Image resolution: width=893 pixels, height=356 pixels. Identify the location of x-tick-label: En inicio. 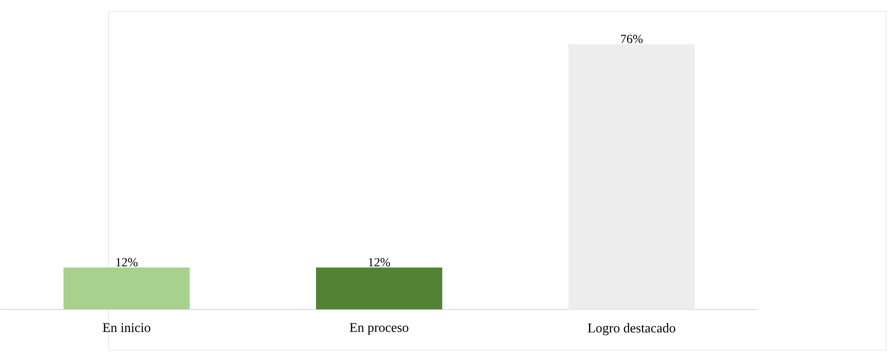
(126, 327).